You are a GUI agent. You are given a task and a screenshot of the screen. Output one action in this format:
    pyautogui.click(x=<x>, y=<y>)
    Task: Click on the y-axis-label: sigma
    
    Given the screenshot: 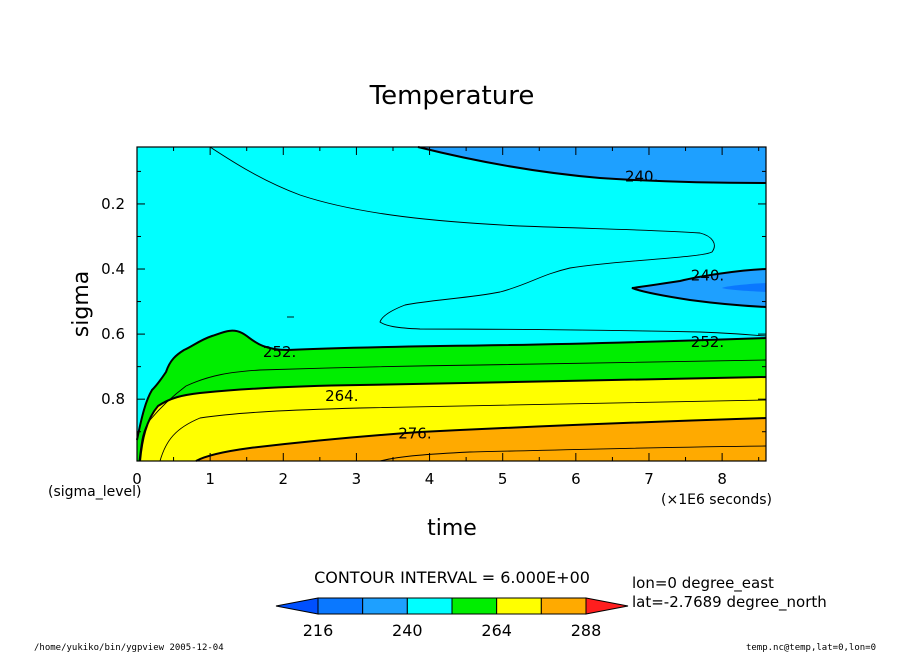 What is the action you would take?
    pyautogui.click(x=81, y=304)
    